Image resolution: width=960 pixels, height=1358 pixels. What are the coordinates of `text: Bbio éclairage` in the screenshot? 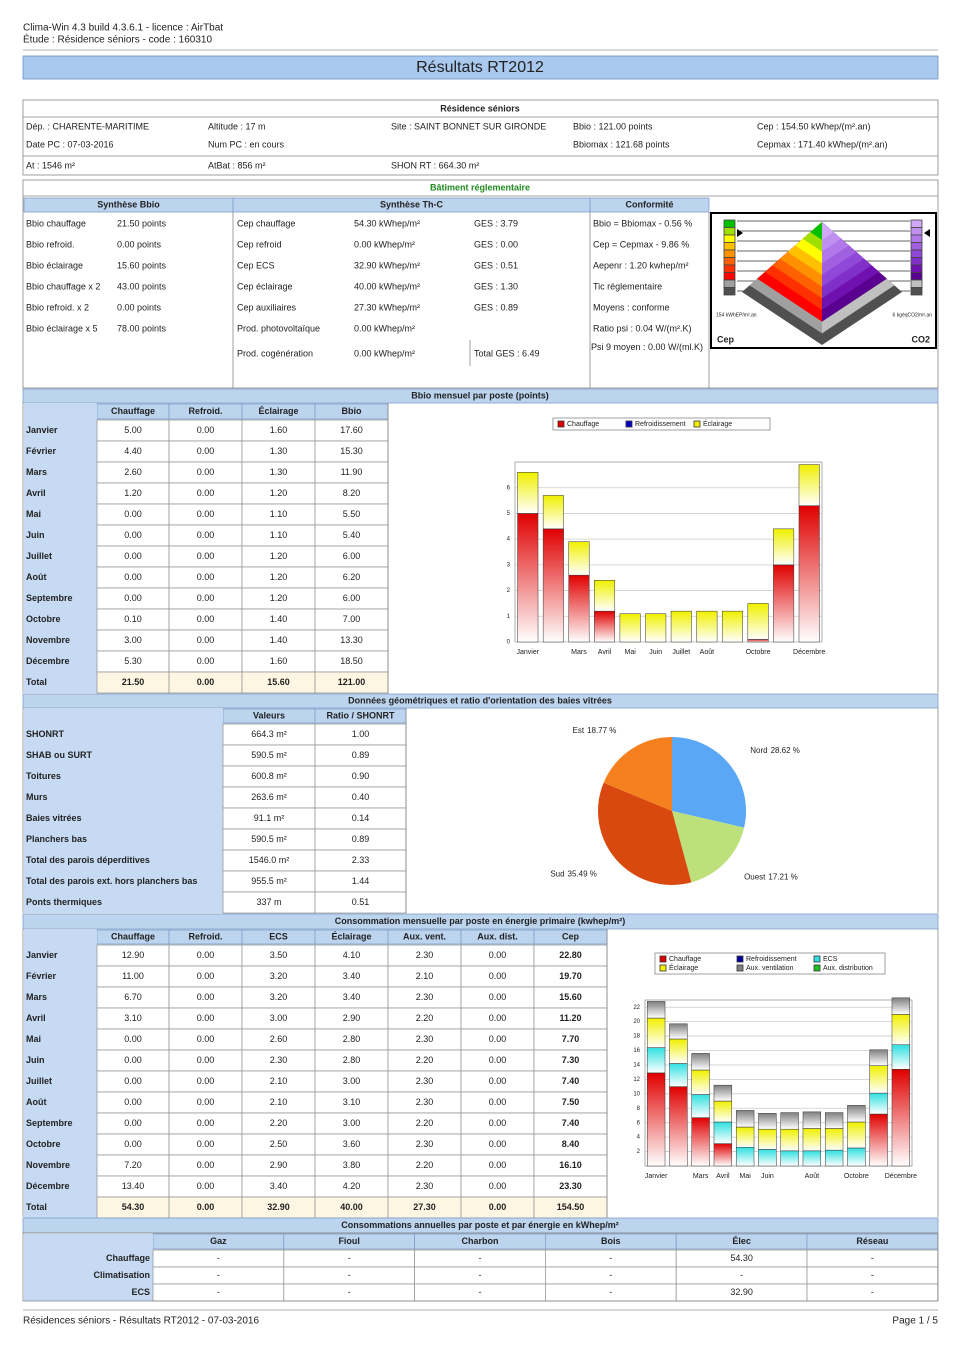 It's located at (54, 265).